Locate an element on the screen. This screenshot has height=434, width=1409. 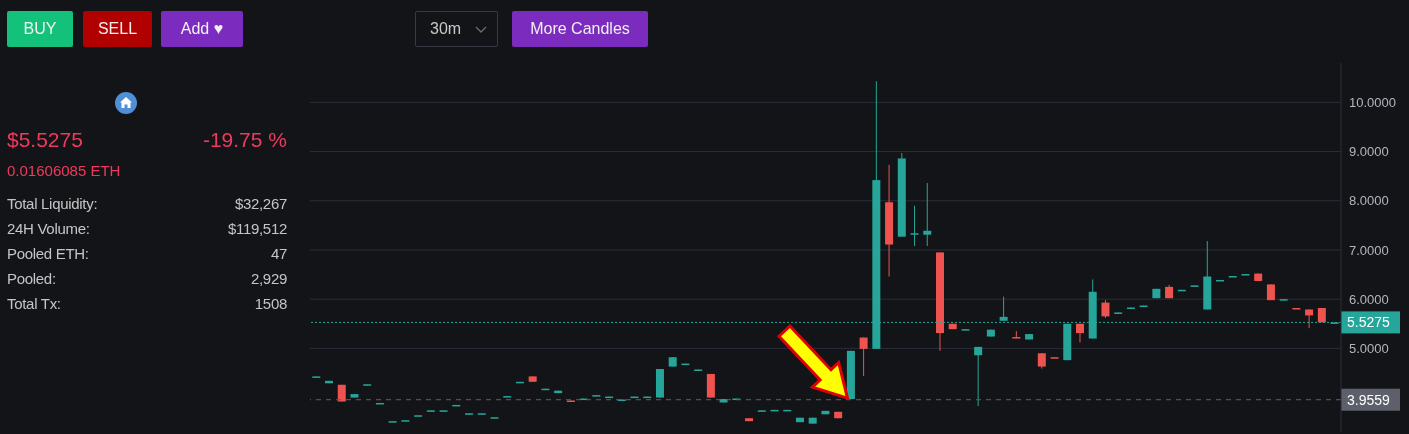
y-tick-label: 9.0000 is located at coordinates (1369, 152).